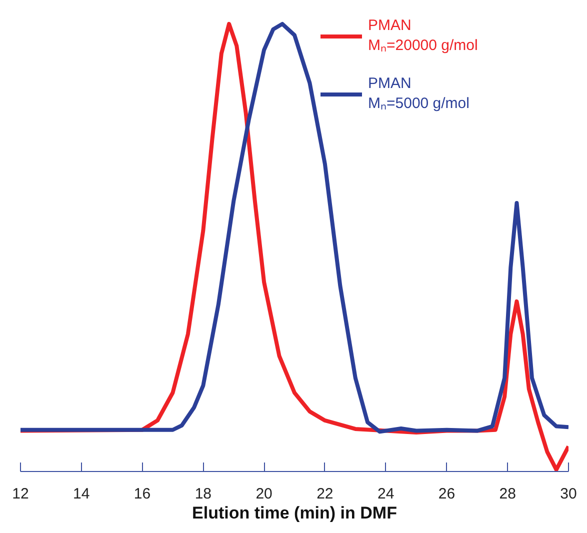 This screenshot has width=587, height=533. I want to click on x-axis-title: Elution time (min) in DMF, so click(294, 513).